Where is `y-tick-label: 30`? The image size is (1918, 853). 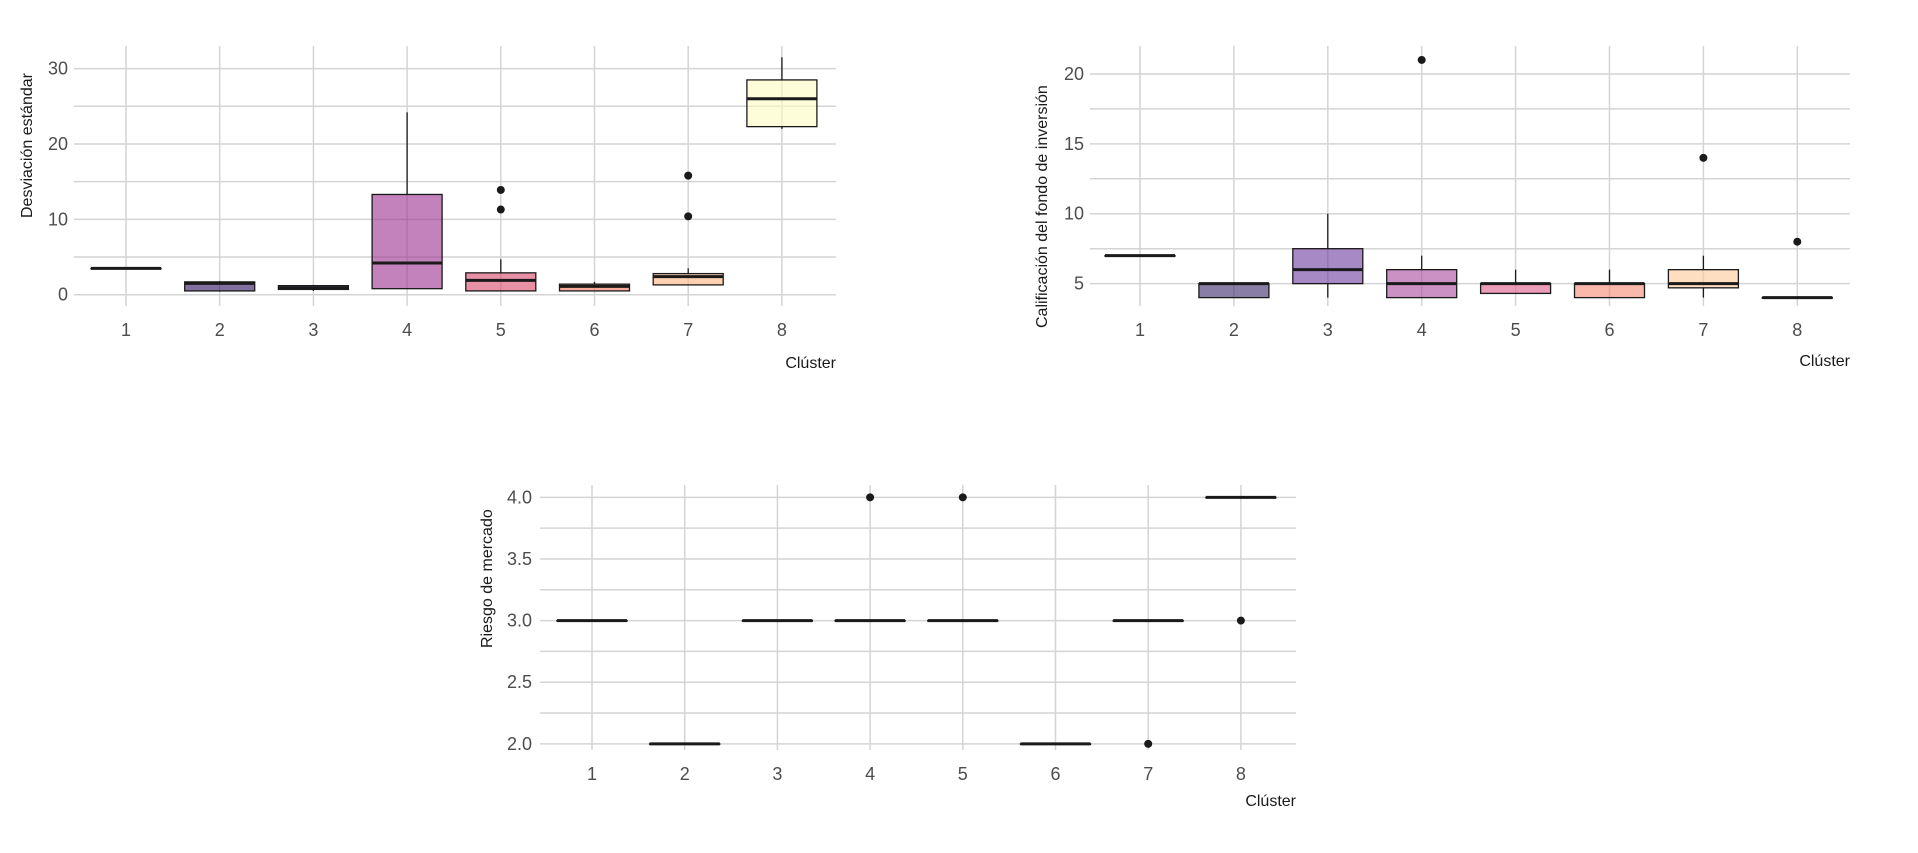
y-tick-label: 30 is located at coordinates (58, 69).